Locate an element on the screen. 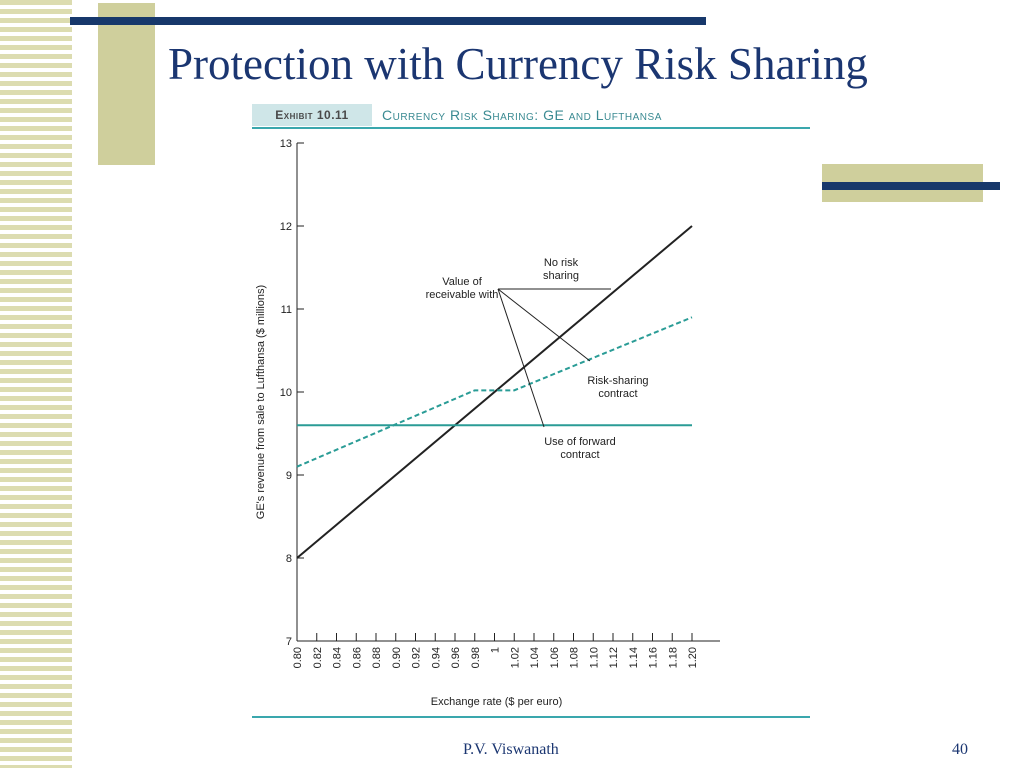 This screenshot has width=1024, height=768. x-tick-label: 1.04 is located at coordinates (535, 657).